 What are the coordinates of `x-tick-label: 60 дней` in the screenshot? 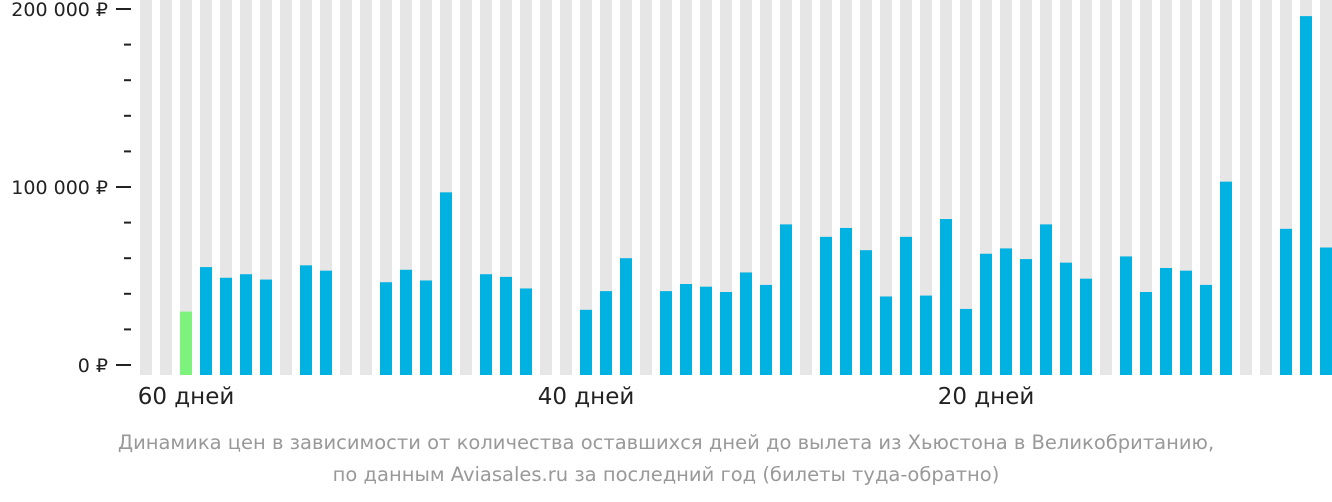 It's located at (186, 397).